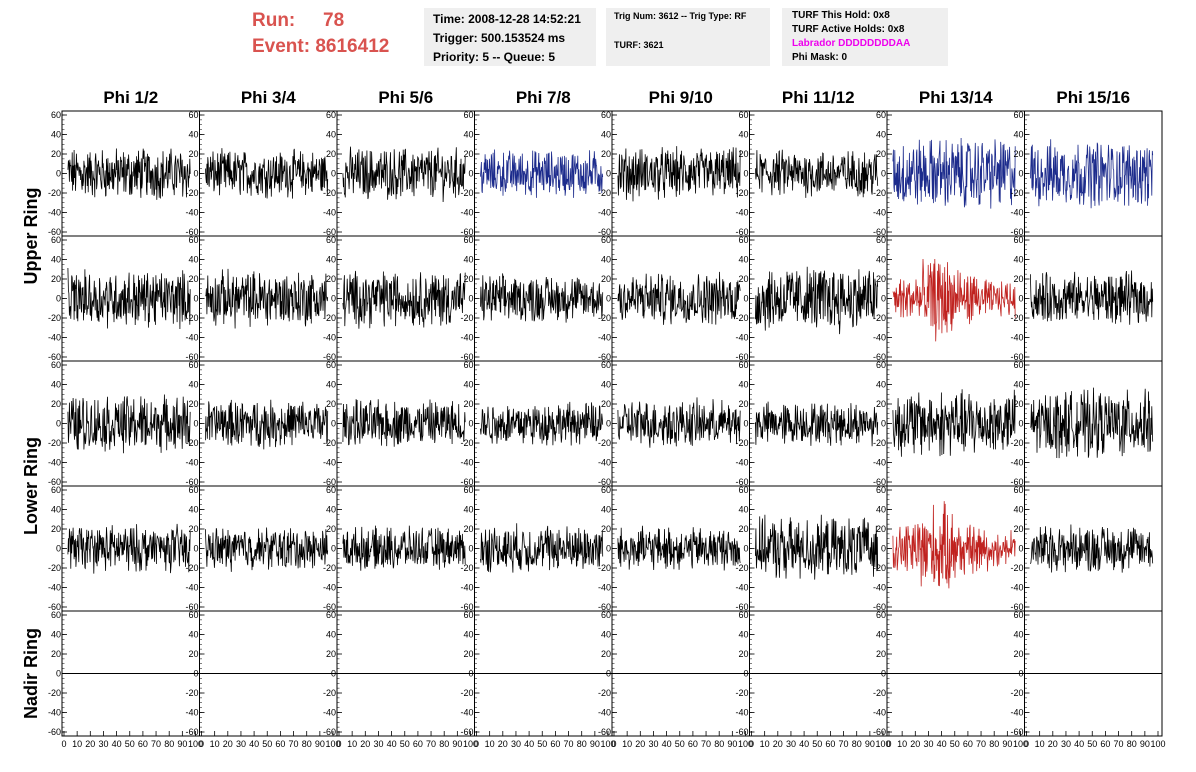 Image resolution: width=1196 pixels, height=772 pixels. I want to click on column-header-phi: Phi 11/12, so click(818, 97).